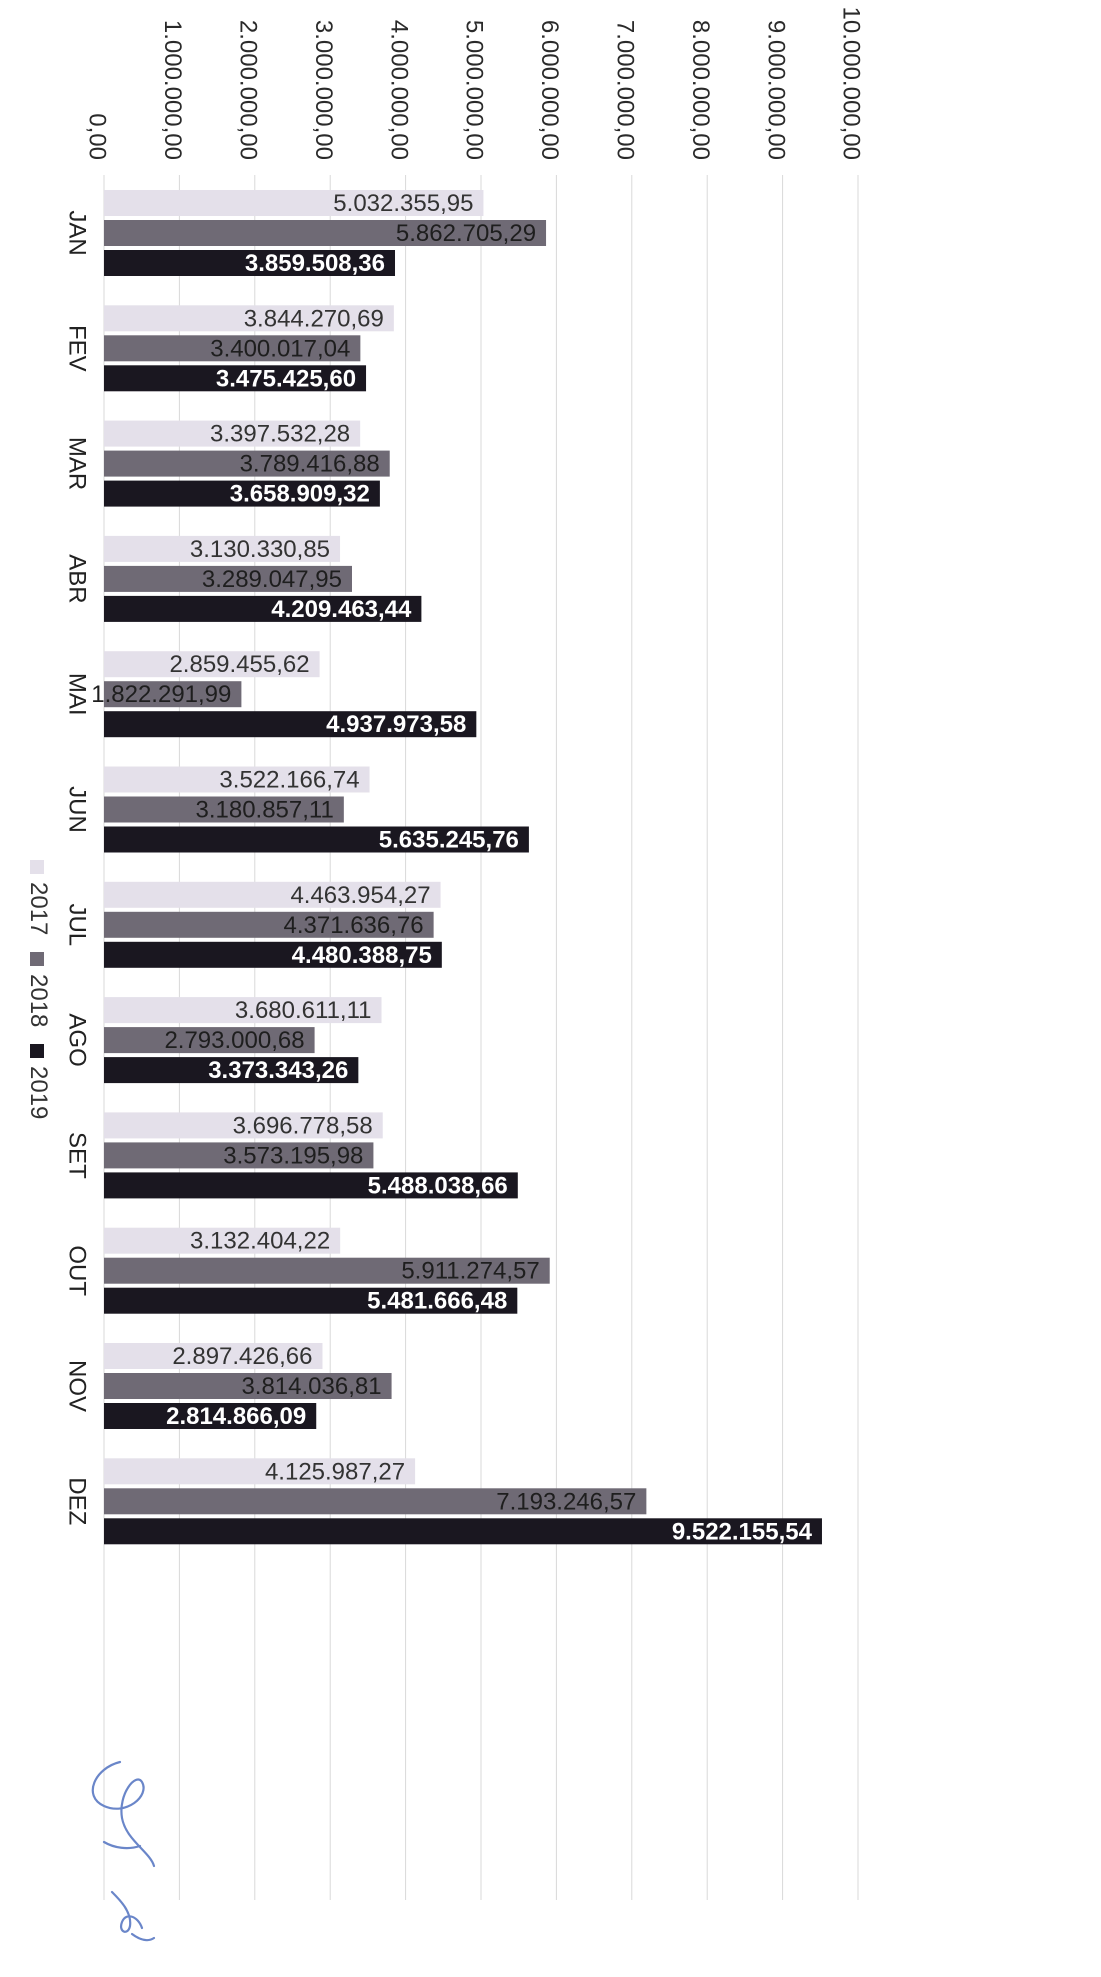 This screenshot has height=1977, width=1101. Describe the element at coordinates (323, 90) in the screenshot. I see `value-tick-label: 3.000.000,00` at that location.